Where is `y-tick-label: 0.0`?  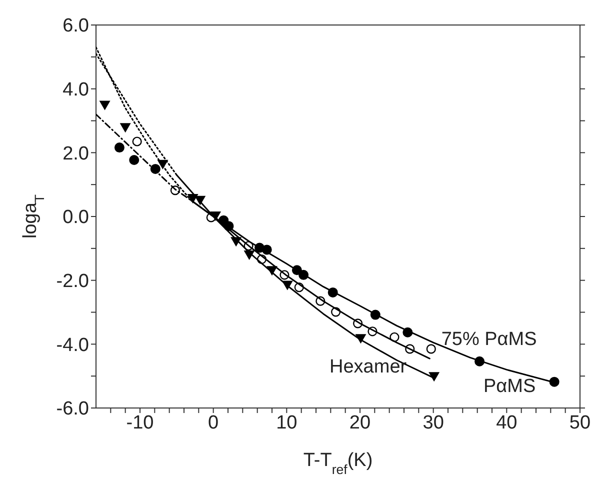 y-tick-label: 0.0 is located at coordinates (75, 217).